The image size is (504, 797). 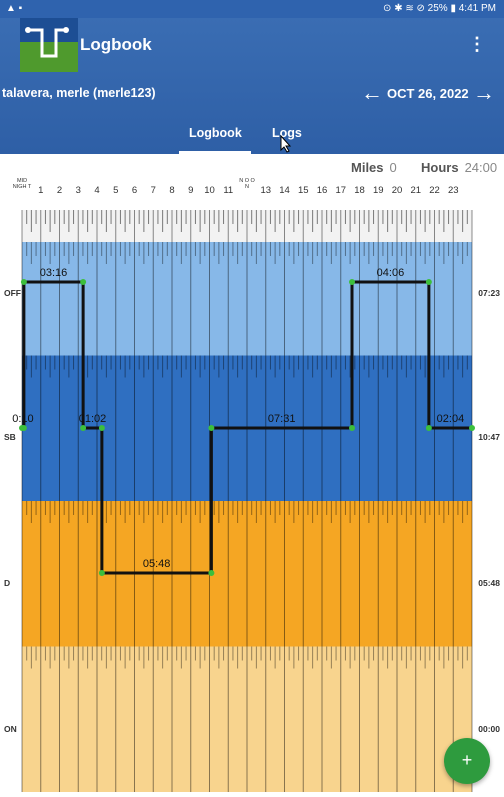 What do you see at coordinates (428, 93) in the screenshot?
I see `current-date: OCT 26, 2022` at bounding box center [428, 93].